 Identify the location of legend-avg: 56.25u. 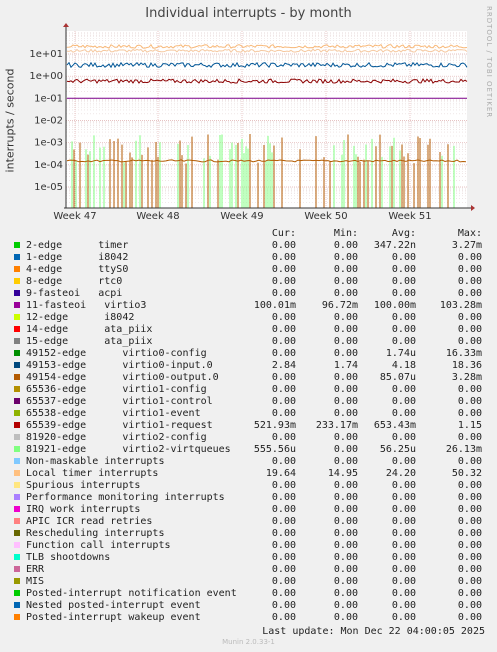
(397, 449).